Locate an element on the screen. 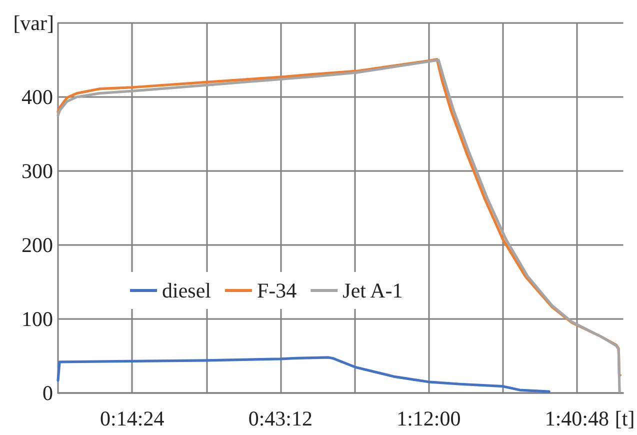 The image size is (637, 435). x-tick-label: 0:14:24 is located at coordinates (132, 418).